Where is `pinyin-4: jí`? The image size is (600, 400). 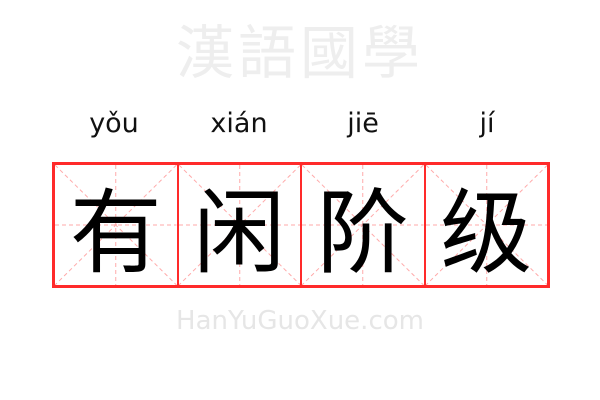
pinyin-4: jí is located at coordinates (487, 123).